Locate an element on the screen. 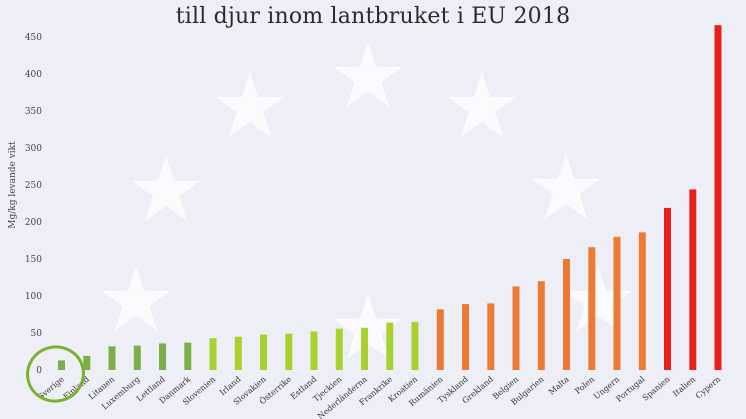 Image resolution: width=746 pixels, height=419 pixels. y-tick-label: 150 is located at coordinates (33, 260).